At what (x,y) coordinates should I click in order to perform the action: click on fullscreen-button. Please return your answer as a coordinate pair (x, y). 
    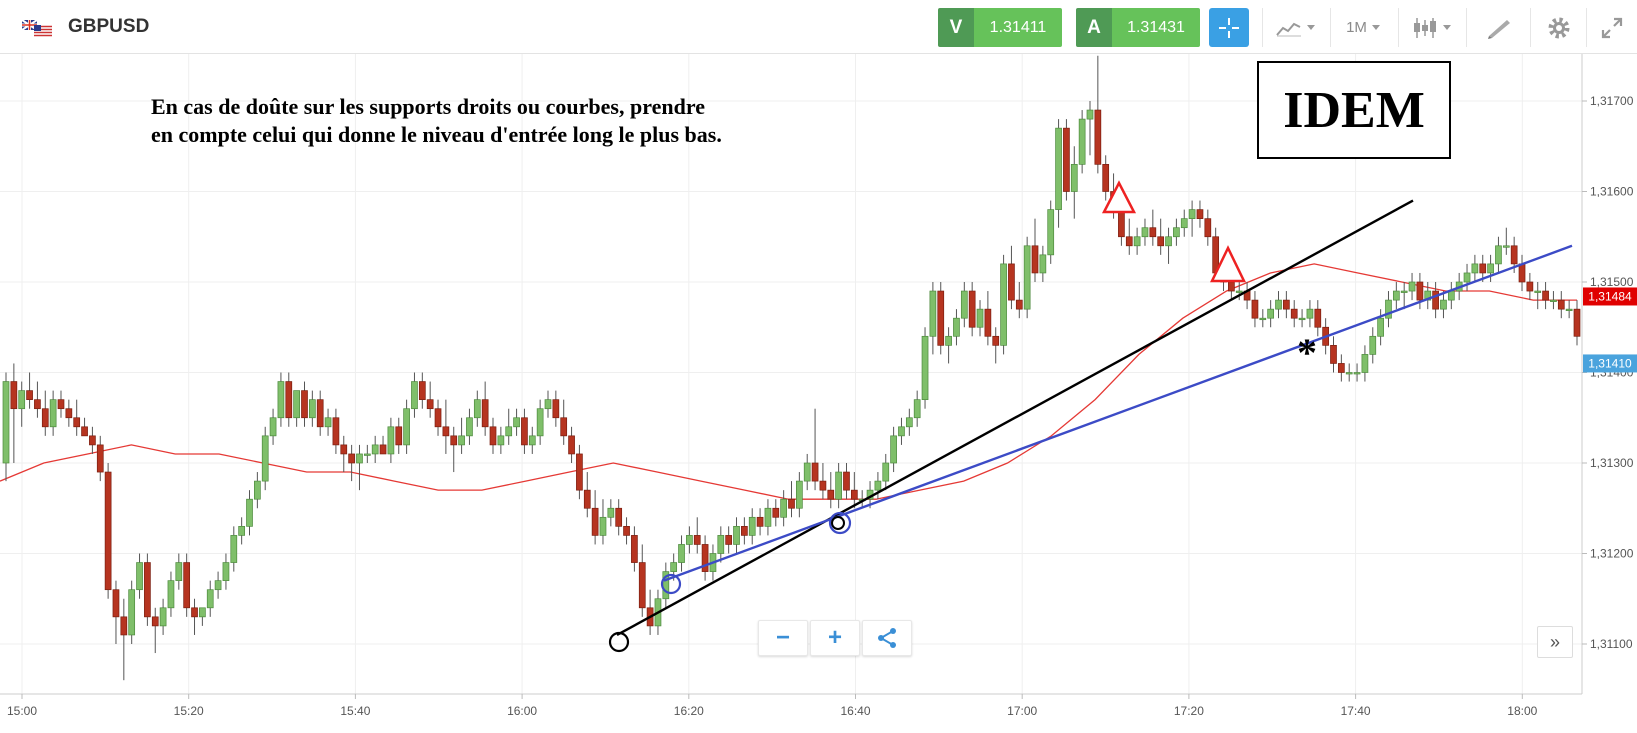
    Looking at the image, I should click on (1612, 27).